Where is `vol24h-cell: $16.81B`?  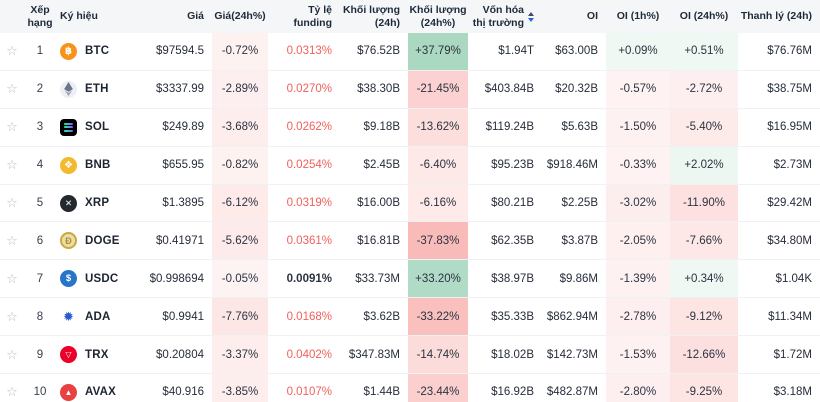
vol24h-cell: $16.81B is located at coordinates (378, 240).